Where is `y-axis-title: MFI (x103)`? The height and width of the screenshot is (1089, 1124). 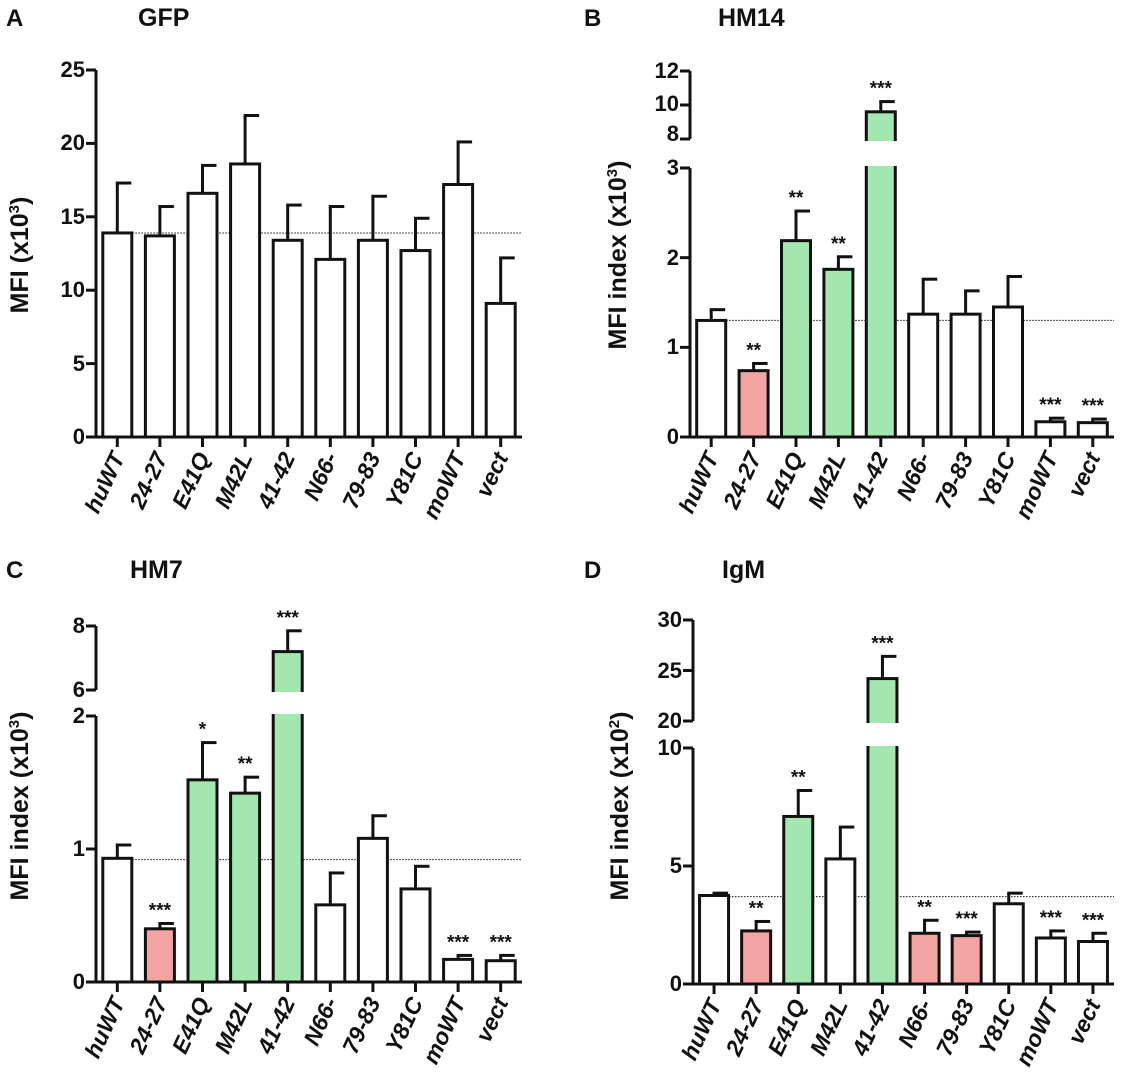 y-axis-title: MFI (x103) is located at coordinates (20, 255).